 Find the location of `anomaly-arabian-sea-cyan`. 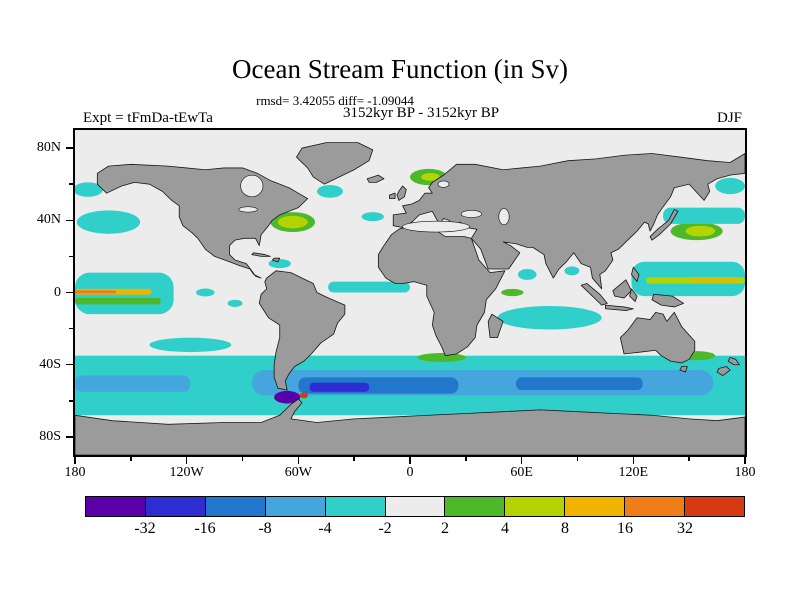

anomaly-arabian-sea-cyan is located at coordinates (527, 274).